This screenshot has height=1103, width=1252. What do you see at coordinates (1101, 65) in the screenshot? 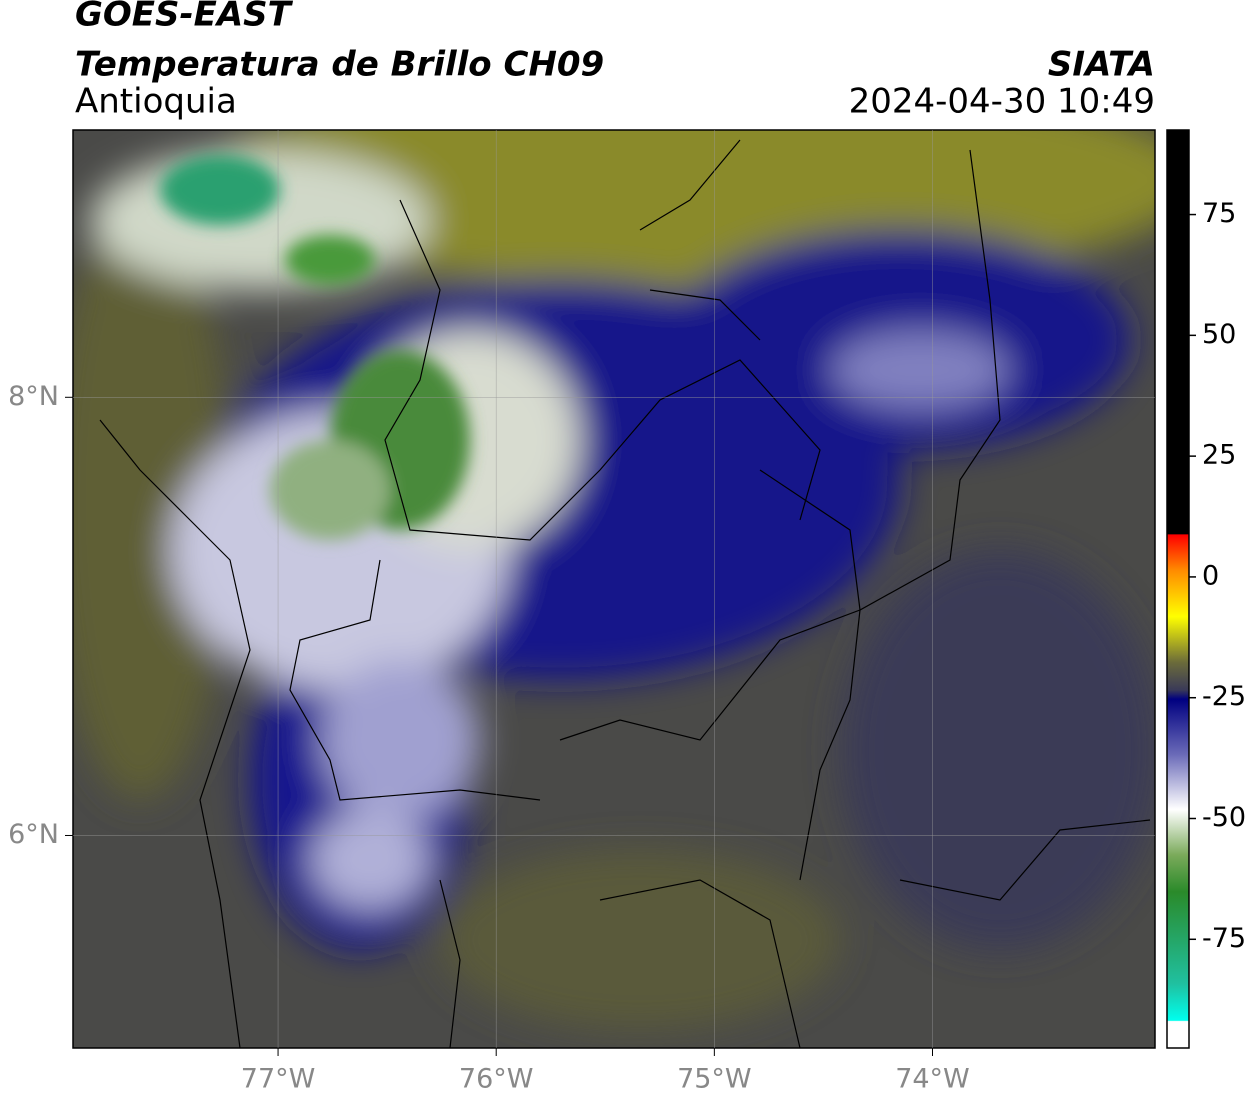
I see `source: SIATA` at bounding box center [1101, 65].